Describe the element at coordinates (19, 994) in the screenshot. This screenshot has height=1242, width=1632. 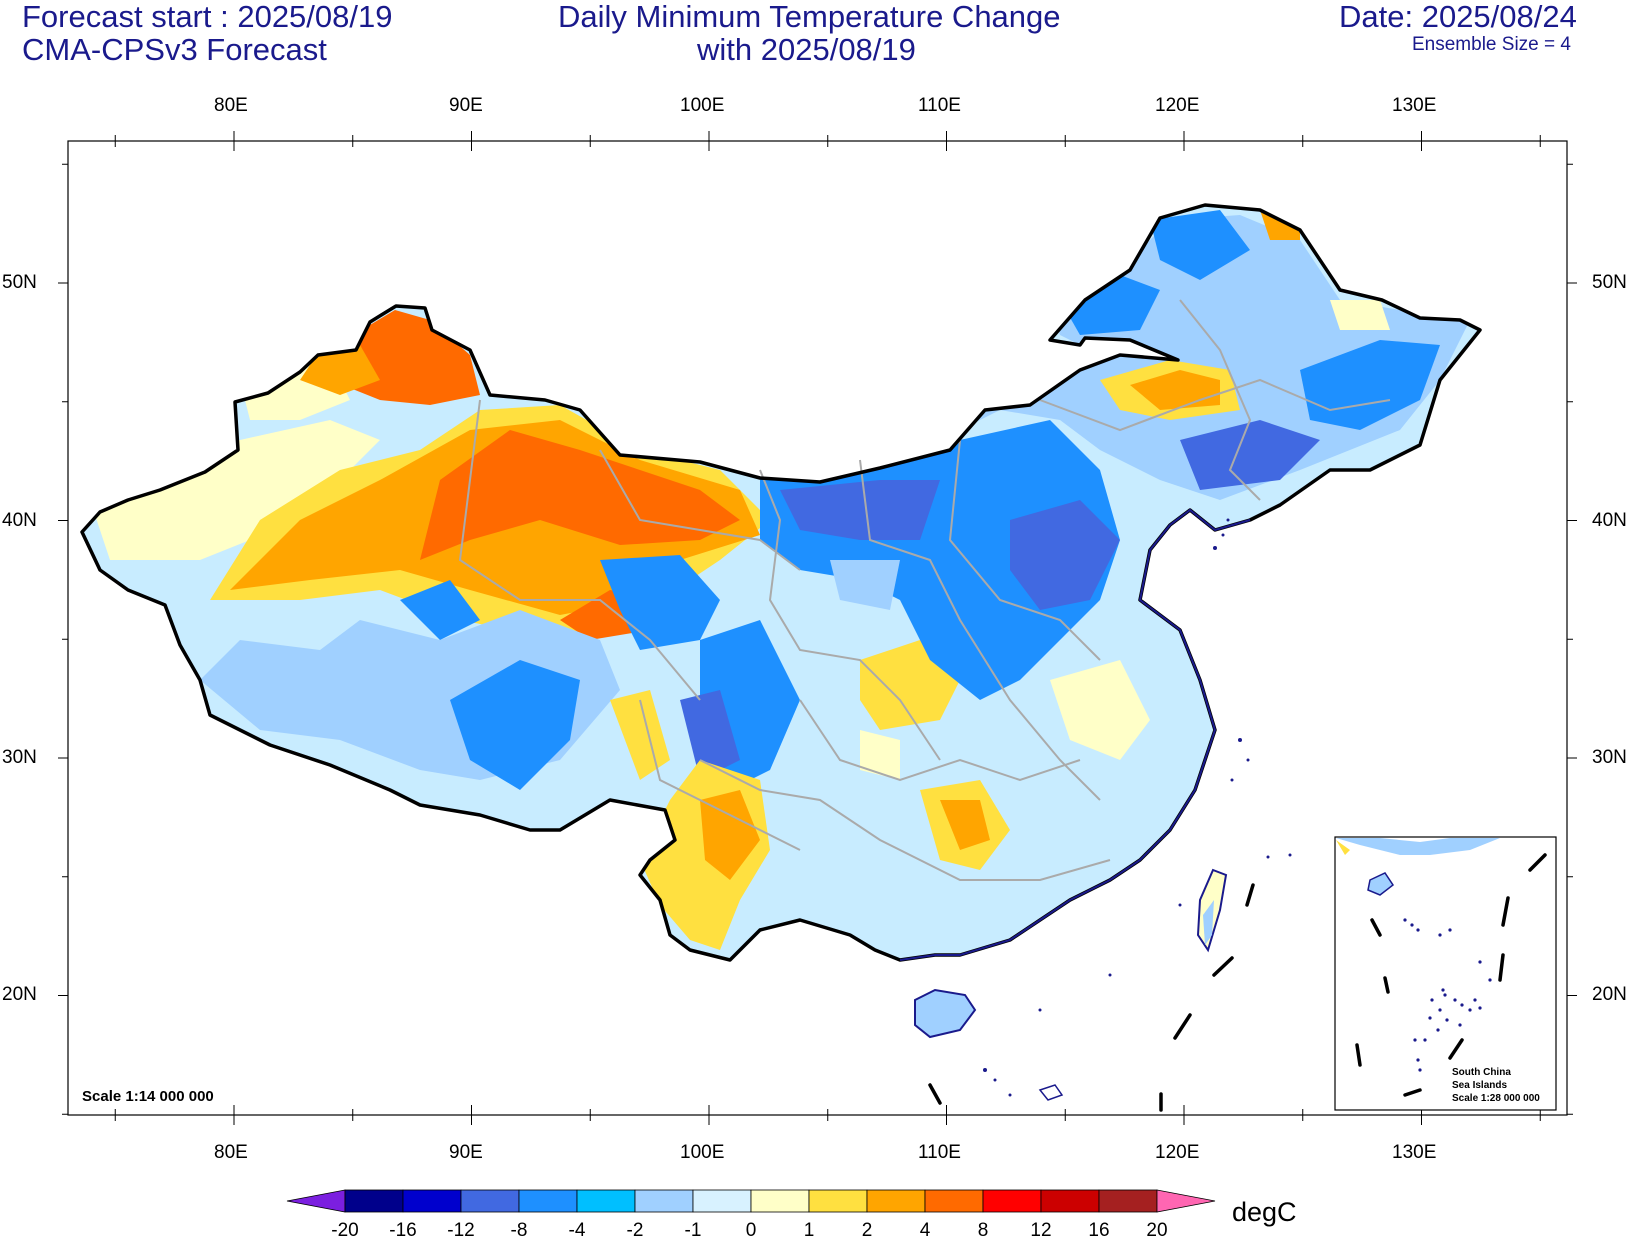
I see `lat-label-left: 20N` at that location.